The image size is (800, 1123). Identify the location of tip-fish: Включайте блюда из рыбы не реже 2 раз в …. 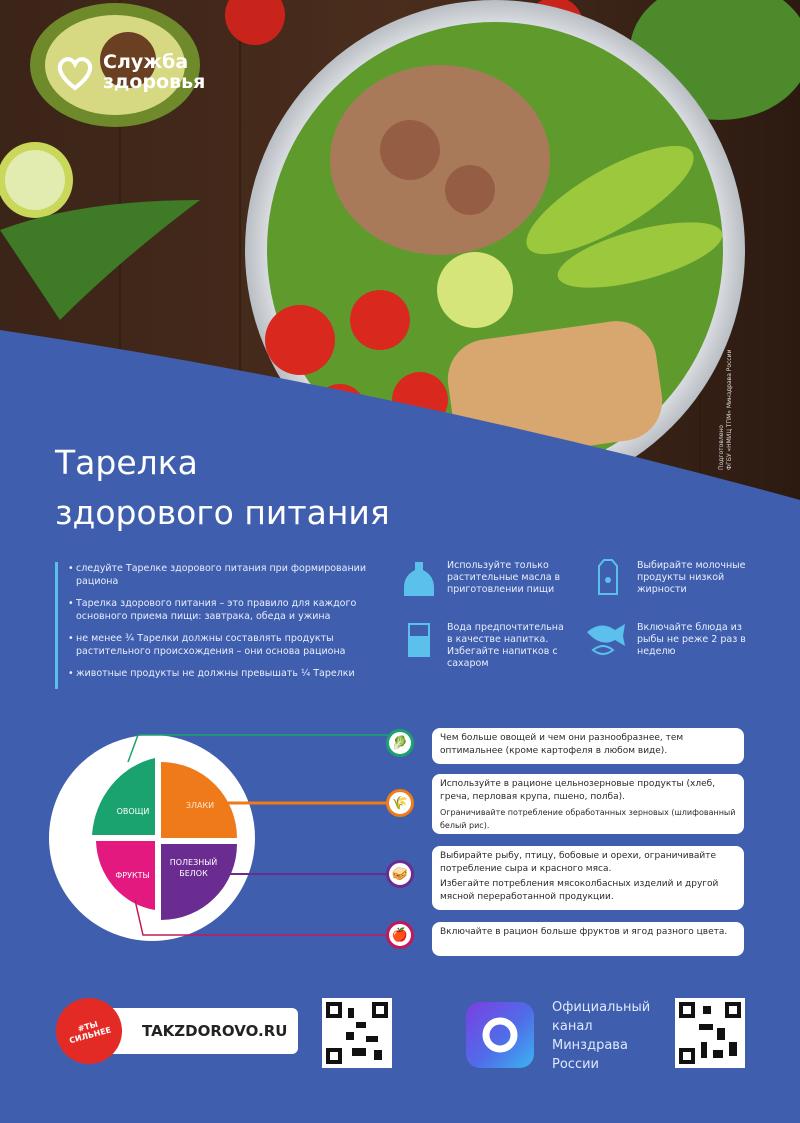
(691, 639).